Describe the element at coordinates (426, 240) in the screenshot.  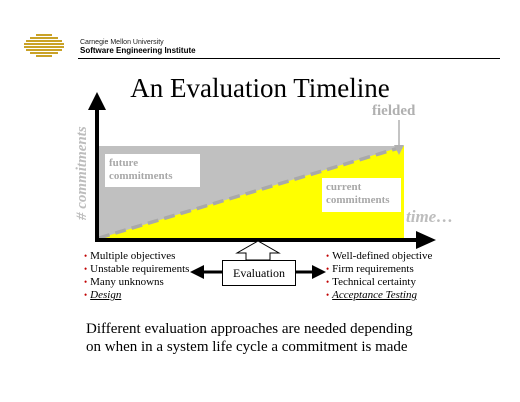
I see `x-axis-arrowhead` at that location.